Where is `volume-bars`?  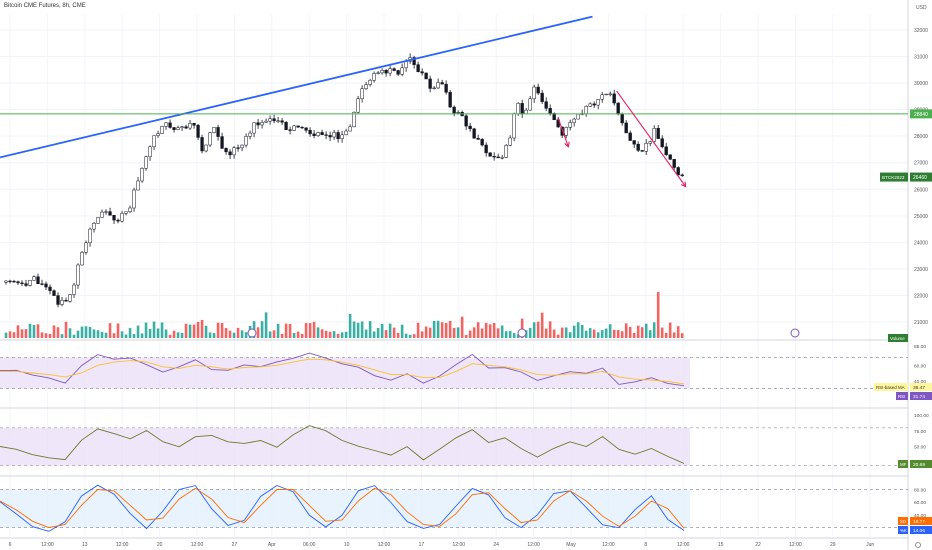
volume-bars is located at coordinates (402, 315).